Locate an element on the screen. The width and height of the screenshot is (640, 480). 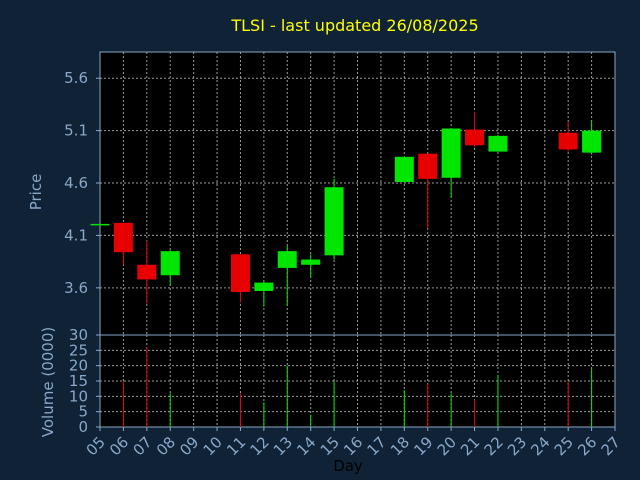
volume-axis-label: Volume (0000) is located at coordinates (48, 382).